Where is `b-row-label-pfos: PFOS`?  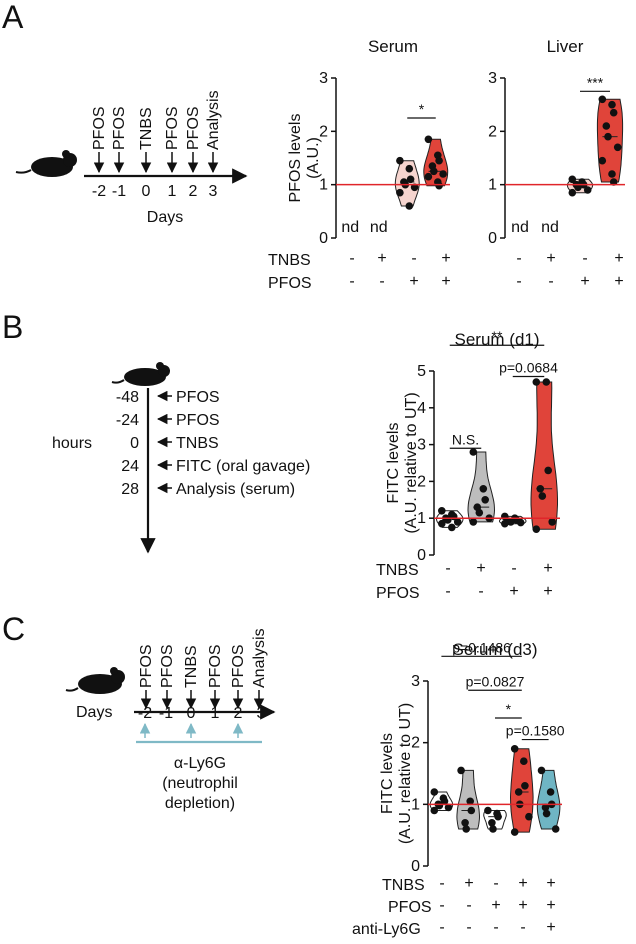
b-row-label-pfos: PFOS is located at coordinates (398, 593).